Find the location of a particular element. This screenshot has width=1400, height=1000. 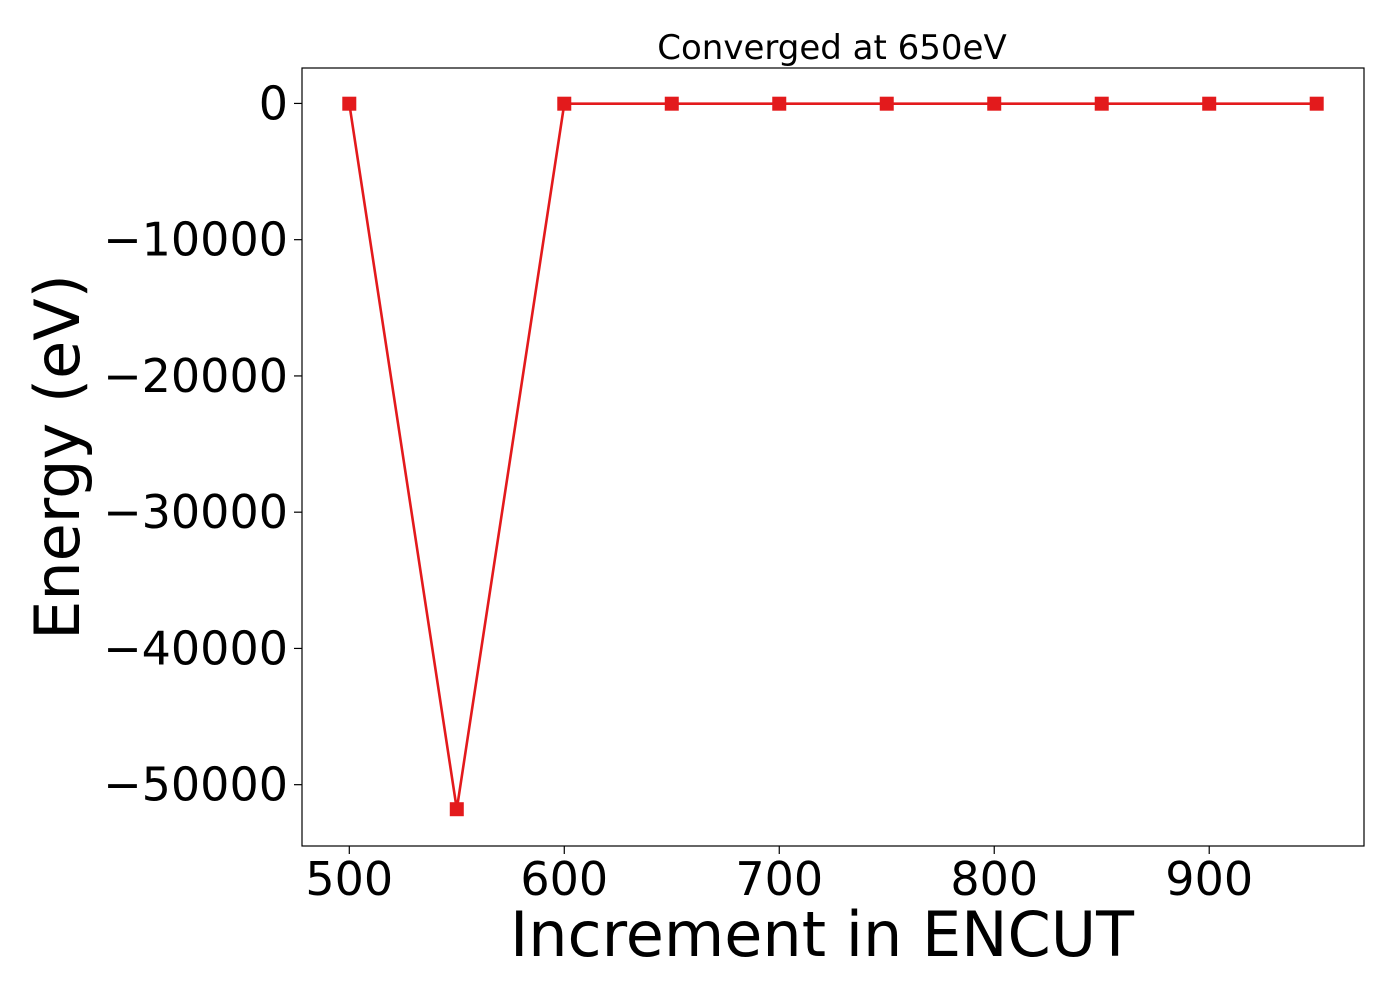

y-tick-label: −50000 is located at coordinates (195, 785).